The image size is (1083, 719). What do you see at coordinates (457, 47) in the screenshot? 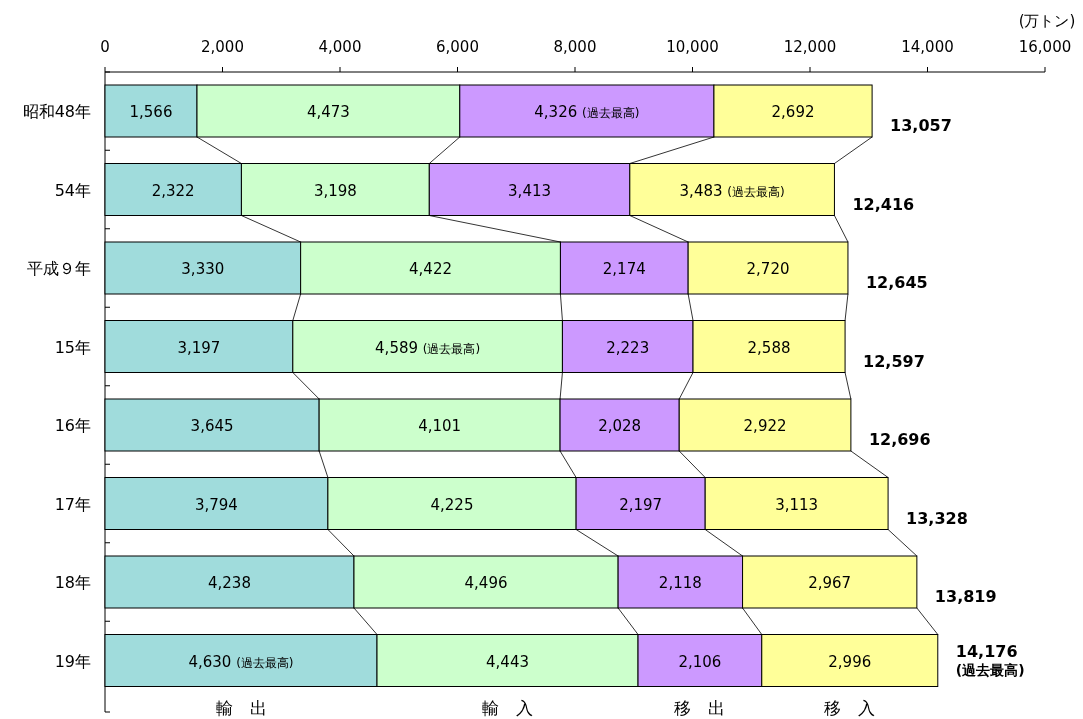
I see `x-tick-label: 6,000` at bounding box center [457, 47].